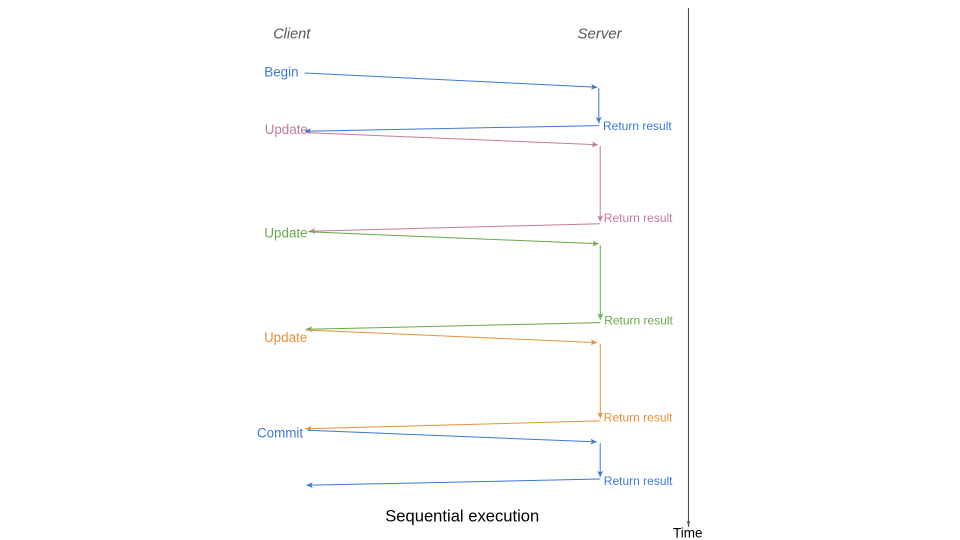 This screenshot has height=540, width=960. Describe the element at coordinates (688, 532) in the screenshot. I see `svg-text: Time` at that location.